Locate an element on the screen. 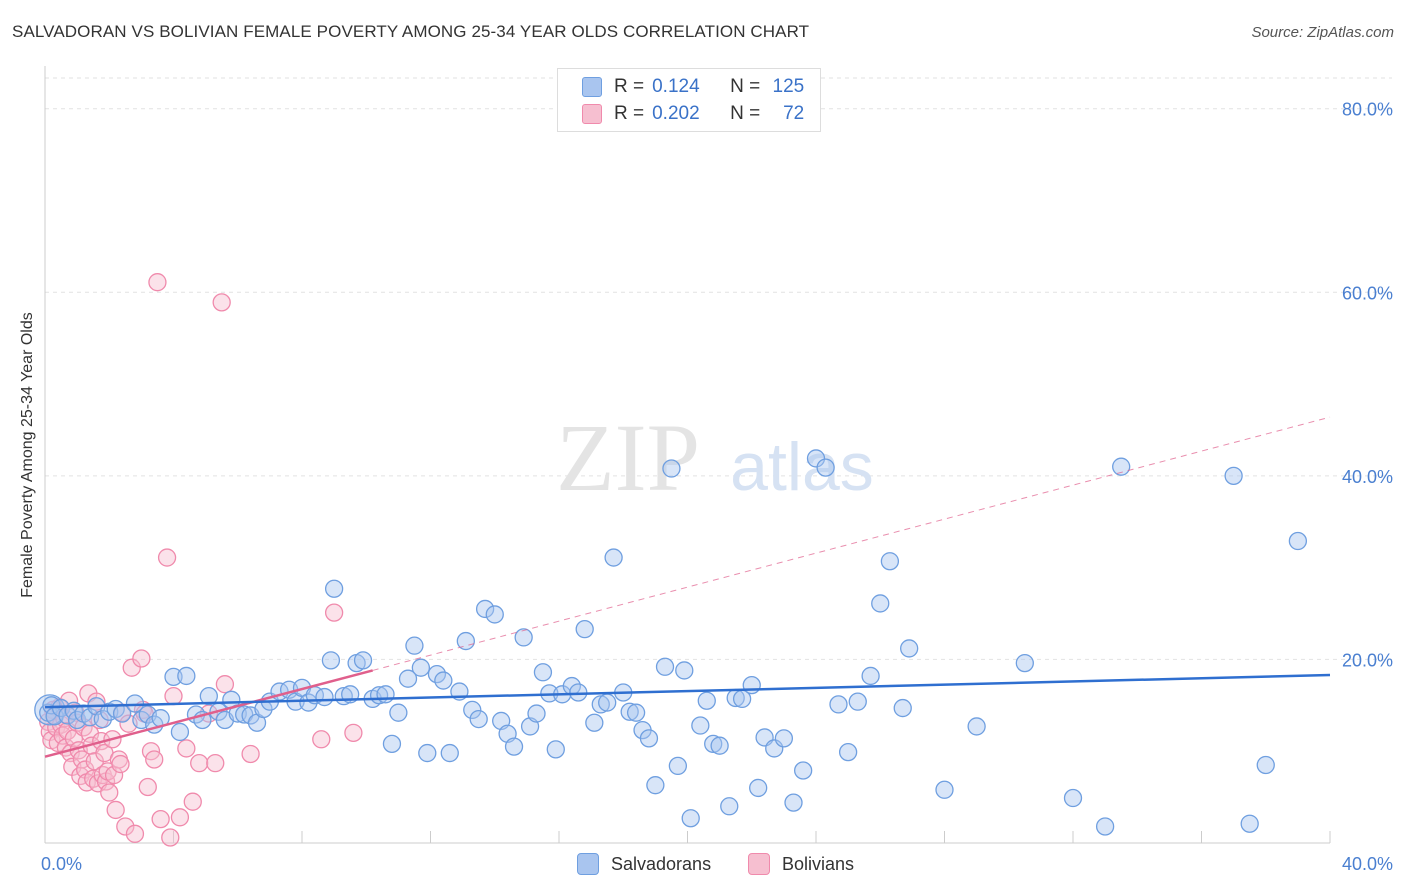 This screenshot has height=892, width=1406. watermark-atlas: atlas is located at coordinates (802, 467).